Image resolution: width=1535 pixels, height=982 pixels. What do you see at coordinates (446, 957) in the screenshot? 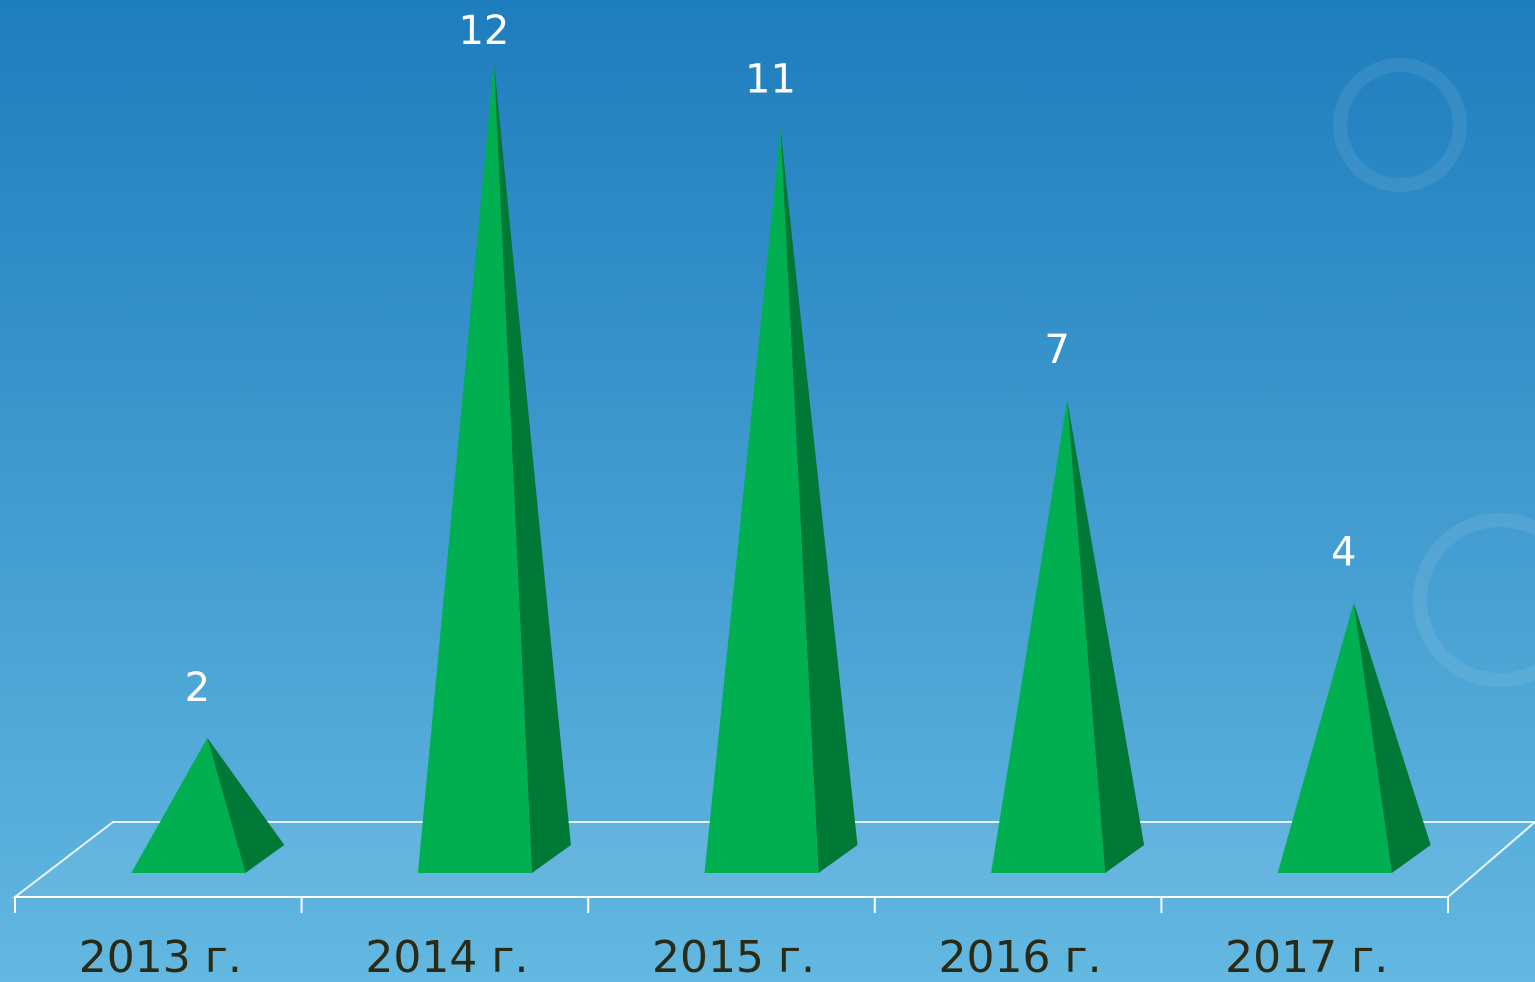
I see `x-tick-label: 2014 г.` at bounding box center [446, 957].